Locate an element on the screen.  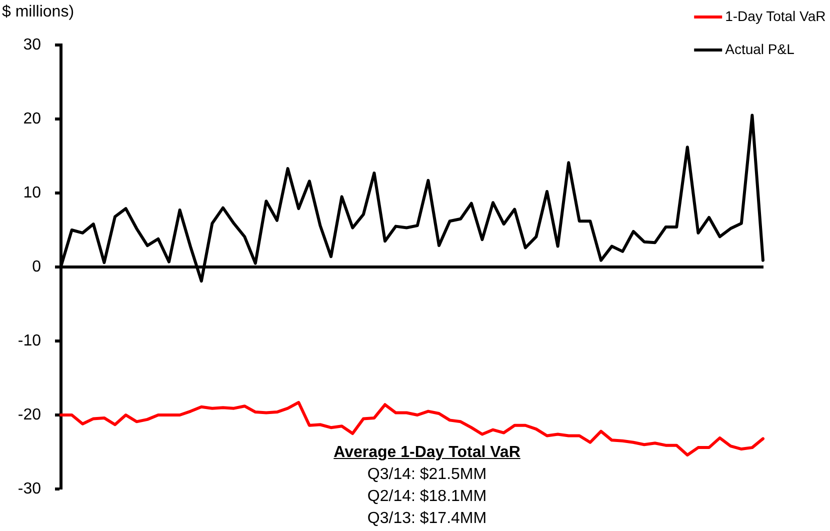
annotation: Average 1-Day Total VaR is located at coordinates (427, 452).